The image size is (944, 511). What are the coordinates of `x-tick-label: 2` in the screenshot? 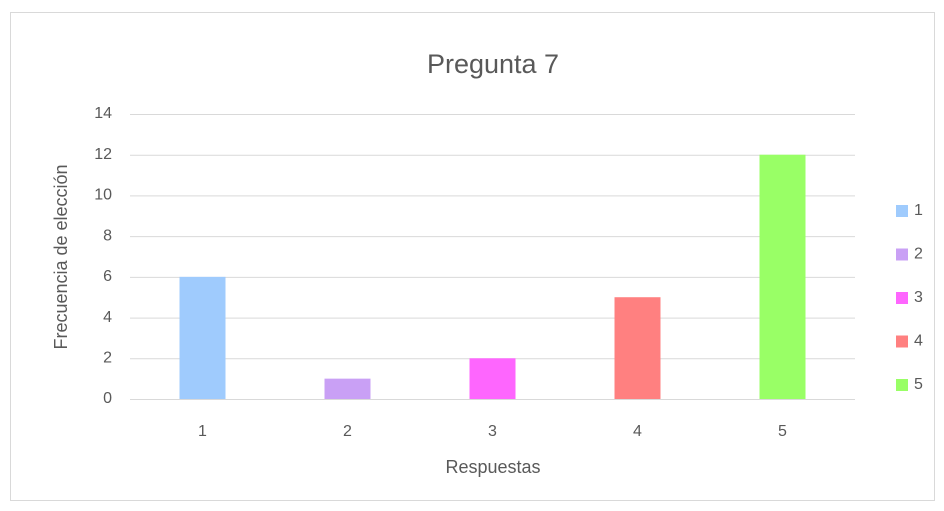 It's located at (347, 431).